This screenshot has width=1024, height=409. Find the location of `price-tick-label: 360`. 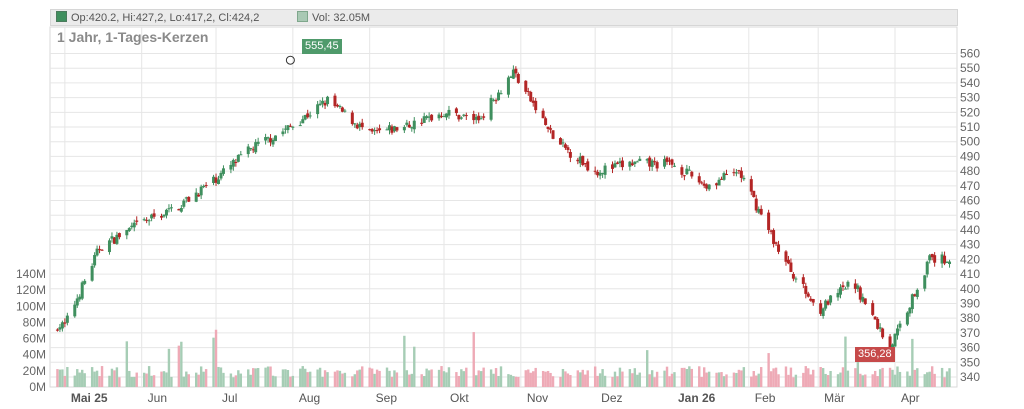

price-tick-label: 360 is located at coordinates (970, 348).